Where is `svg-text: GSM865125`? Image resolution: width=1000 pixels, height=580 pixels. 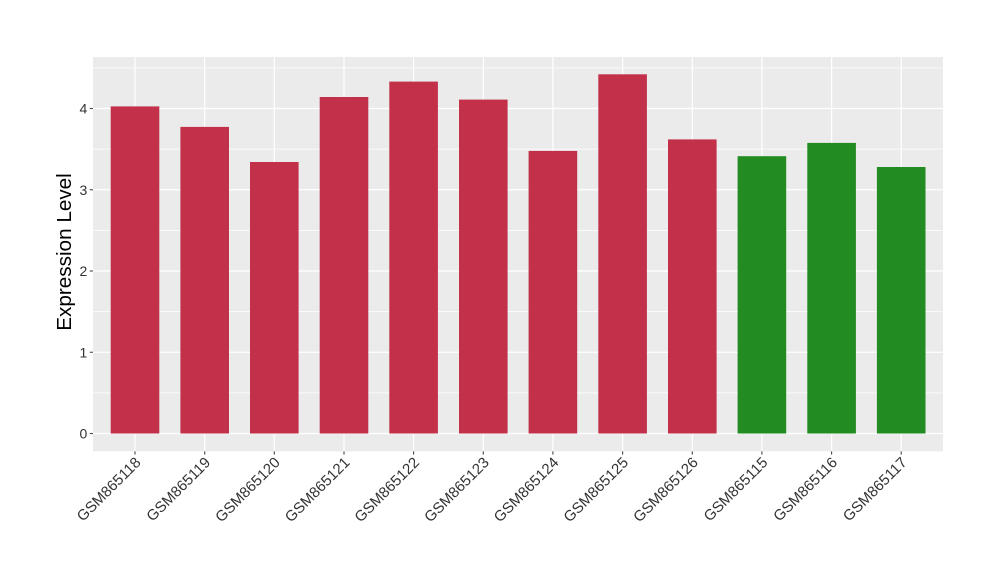
svg-text: GSM865125 is located at coordinates (596, 490).